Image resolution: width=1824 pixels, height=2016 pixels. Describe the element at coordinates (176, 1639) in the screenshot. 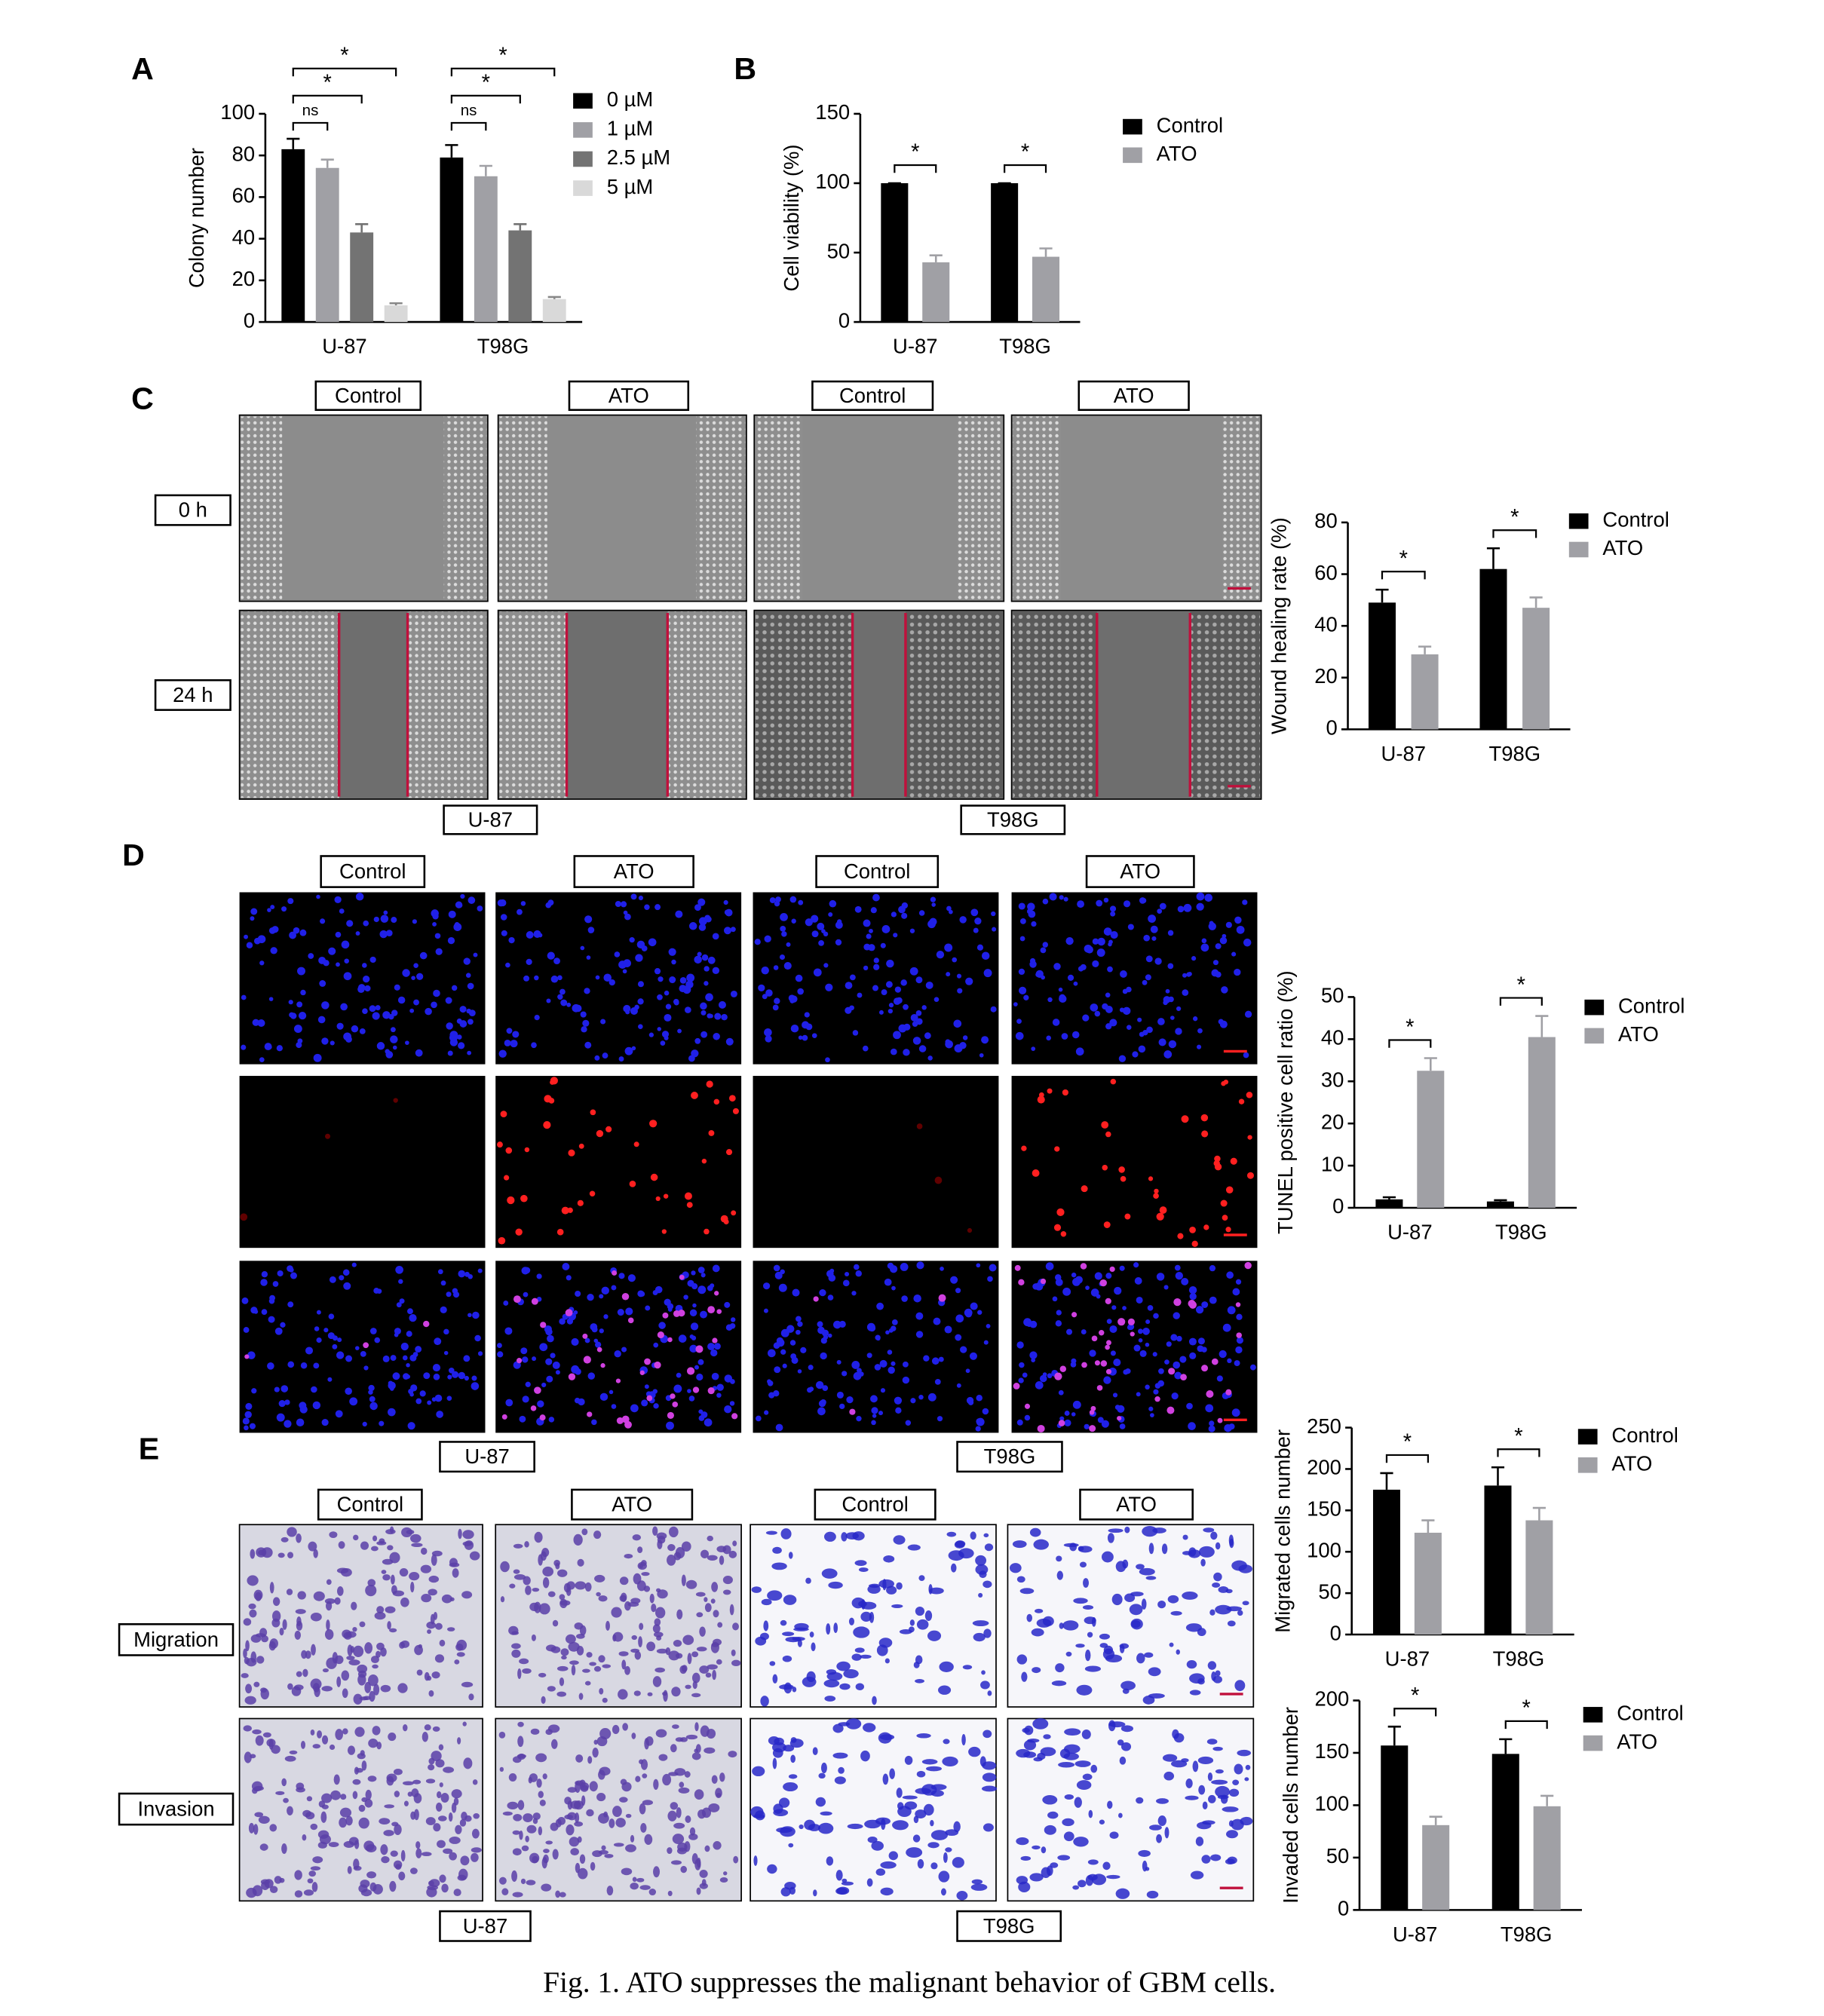

I see `row-label-box` at that location.